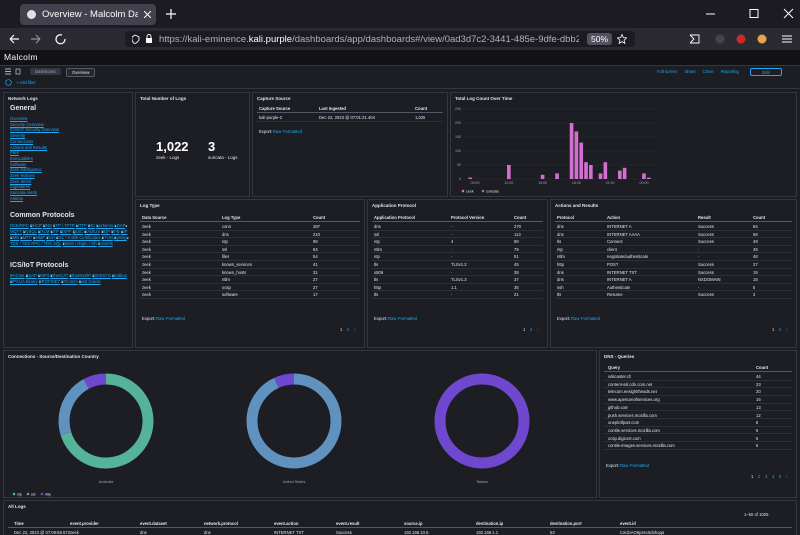  I want to click on nav-link: Zeek Weird, so click(21, 181).